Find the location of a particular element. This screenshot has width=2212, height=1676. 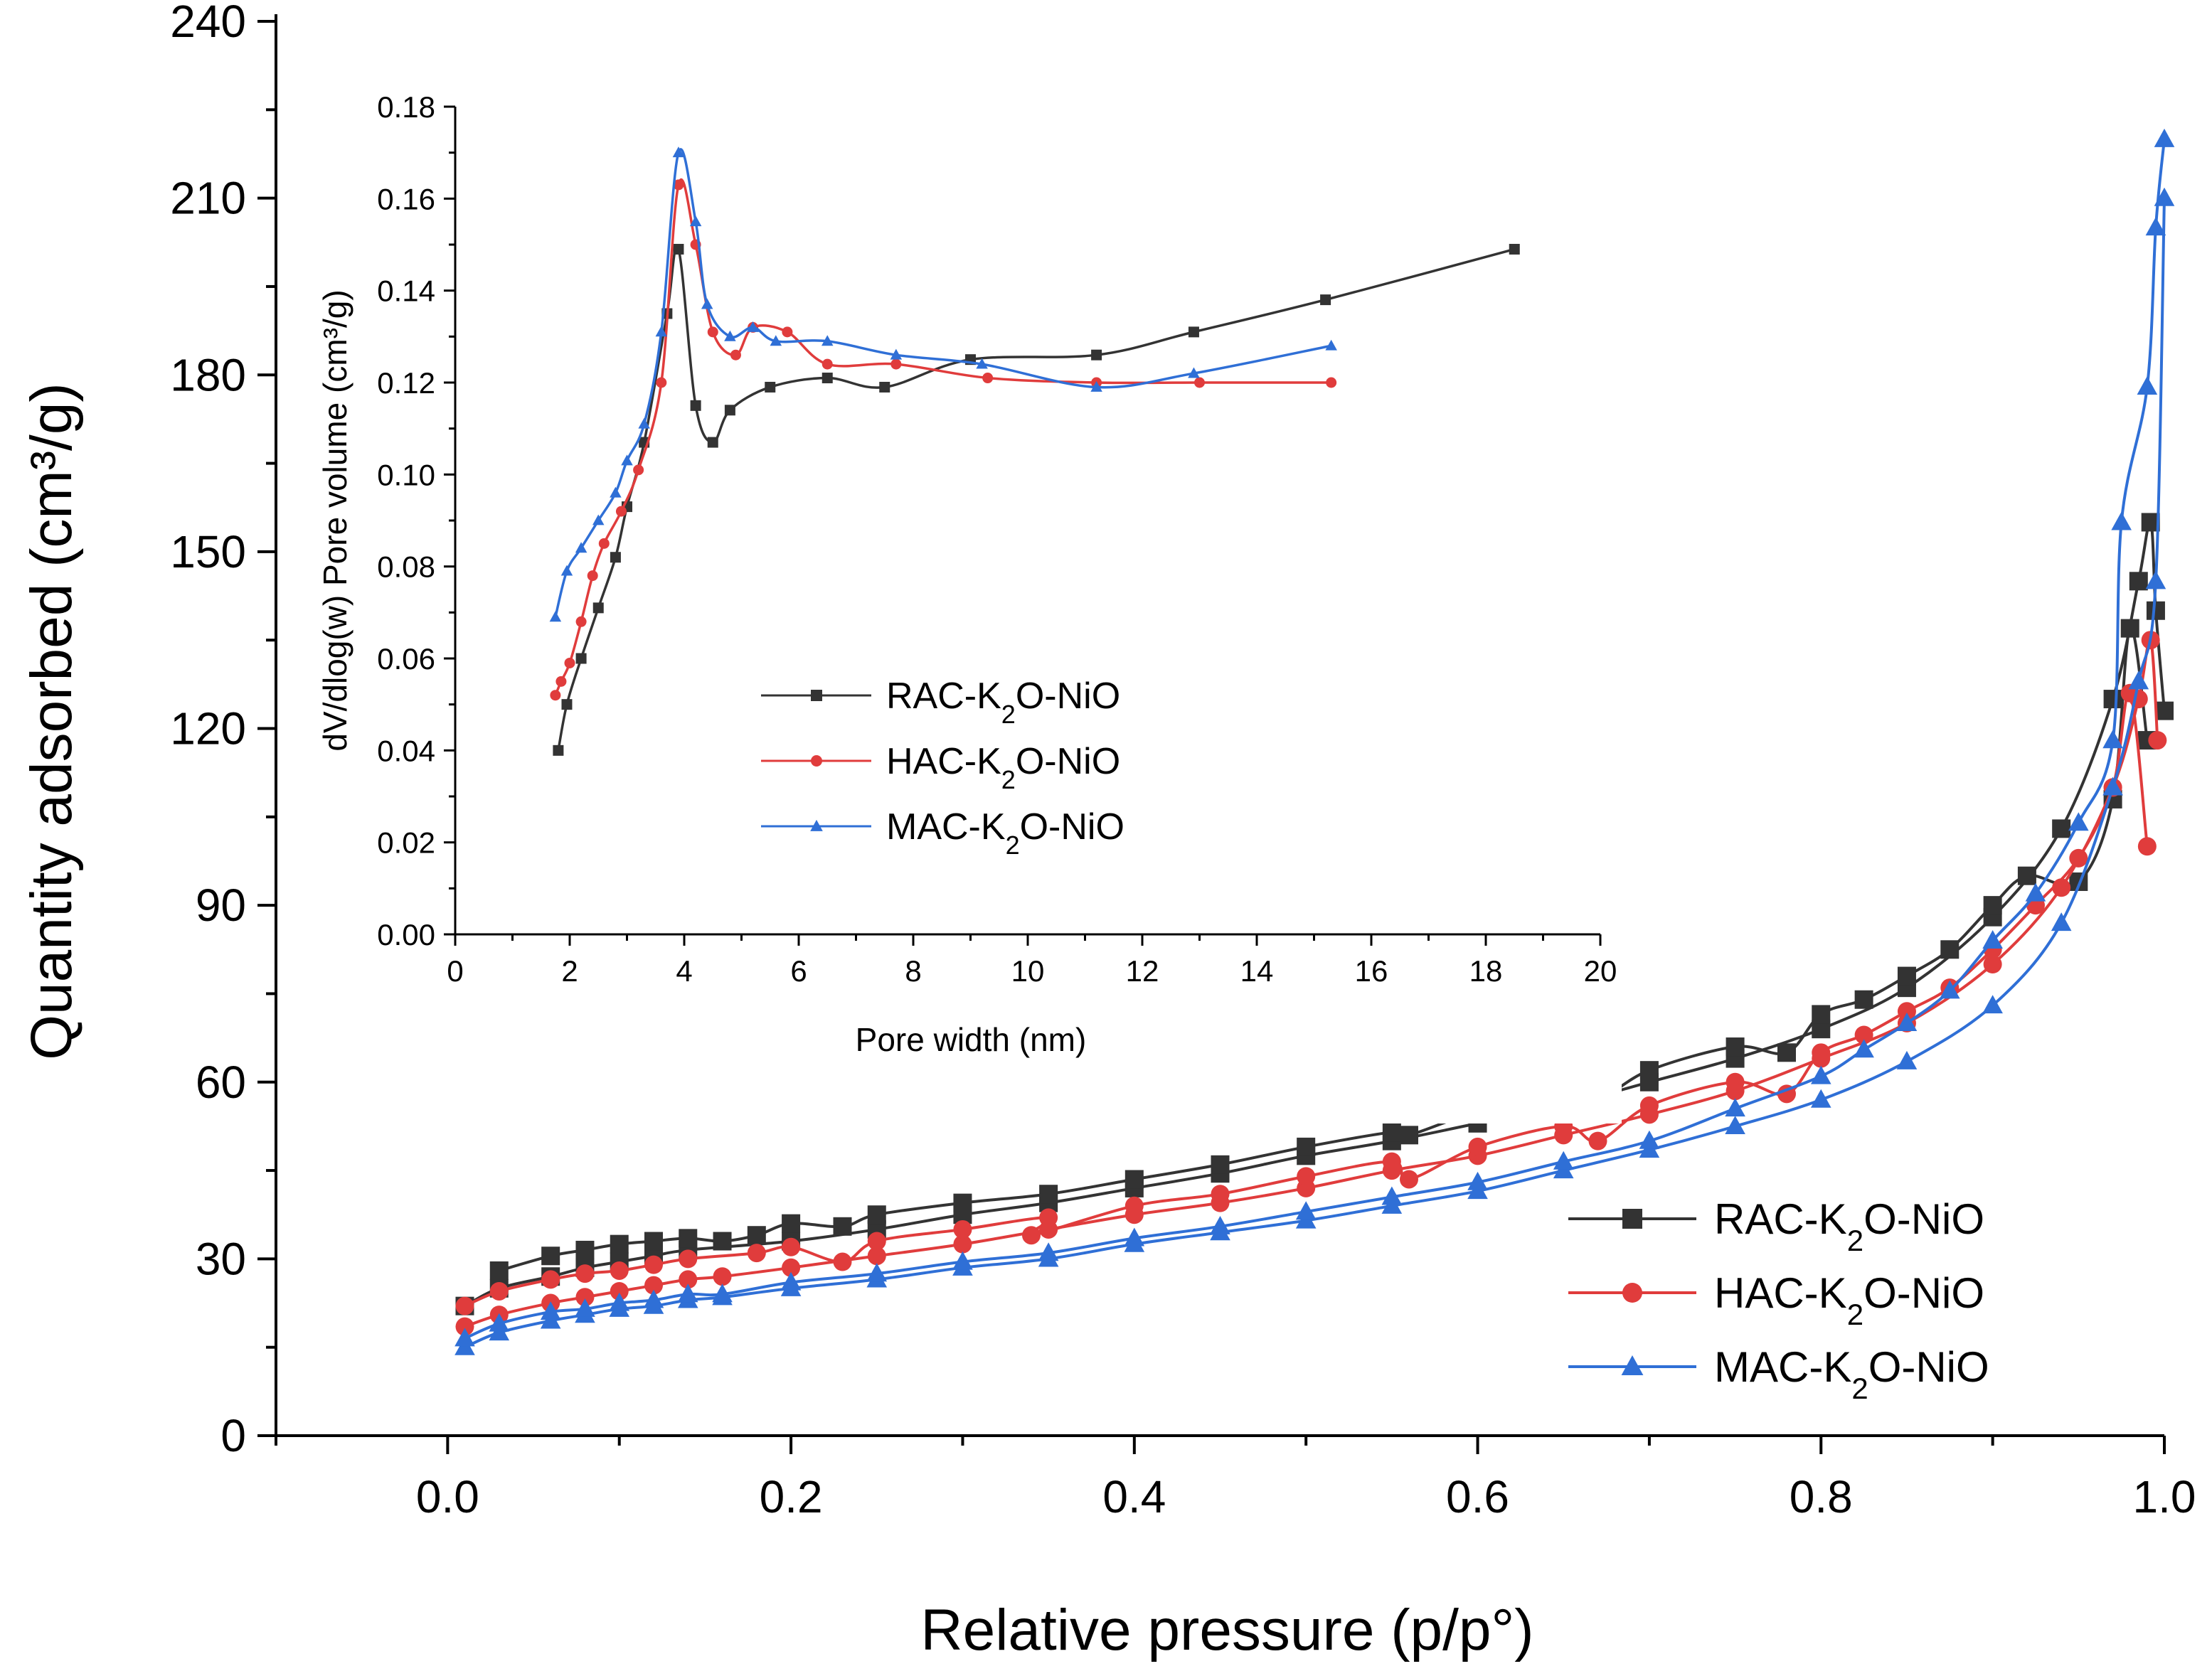

main-y-tick-label: 180 is located at coordinates (208, 374).